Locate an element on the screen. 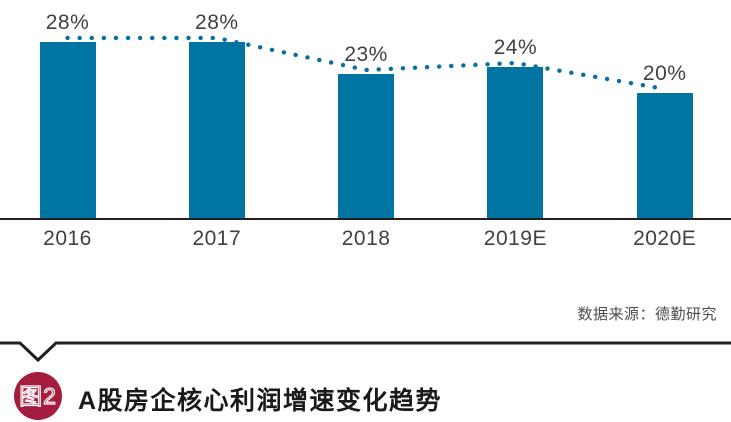  data-source-note: 数据来源：德勤研究 is located at coordinates (647, 314).